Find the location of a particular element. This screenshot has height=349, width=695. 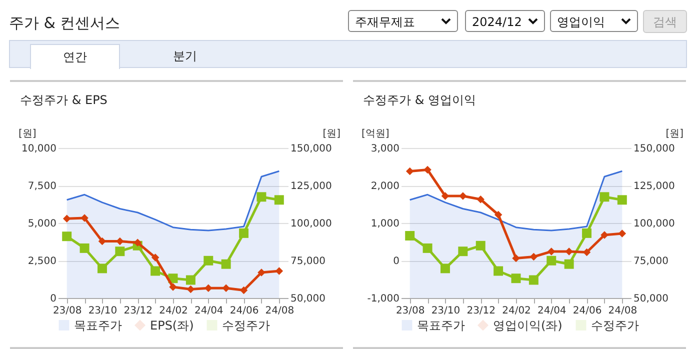

y-axis-title: [원] is located at coordinates (27, 134).